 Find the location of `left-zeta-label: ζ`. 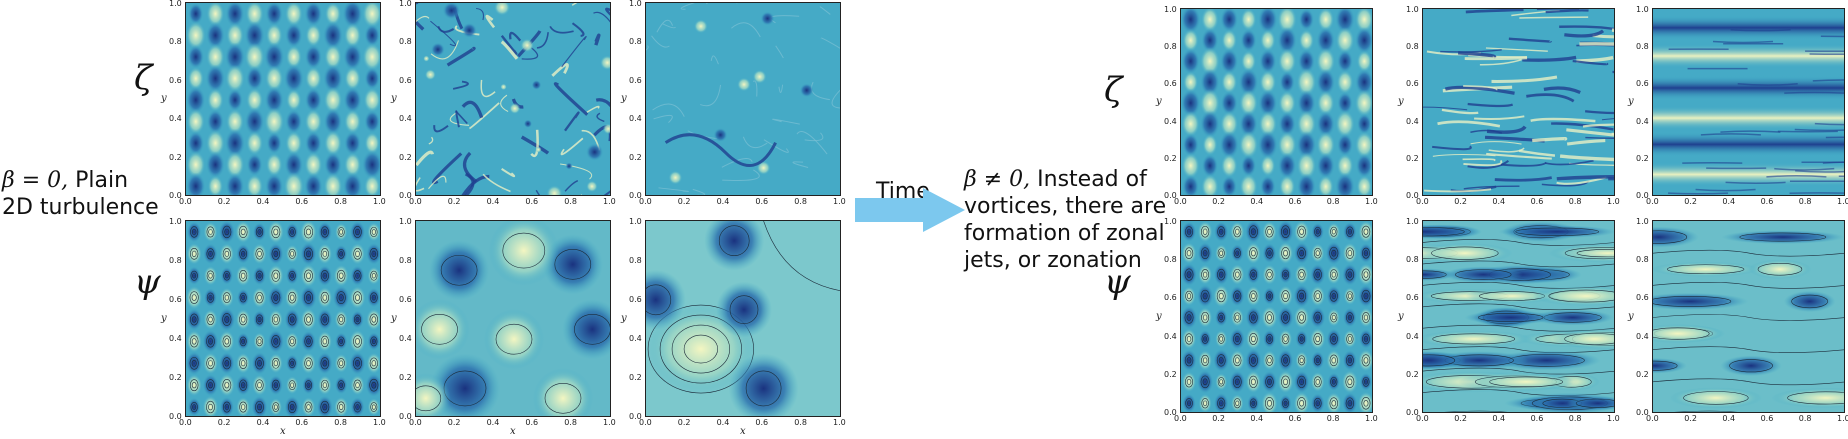

left-zeta-label: ζ is located at coordinates (143, 78).